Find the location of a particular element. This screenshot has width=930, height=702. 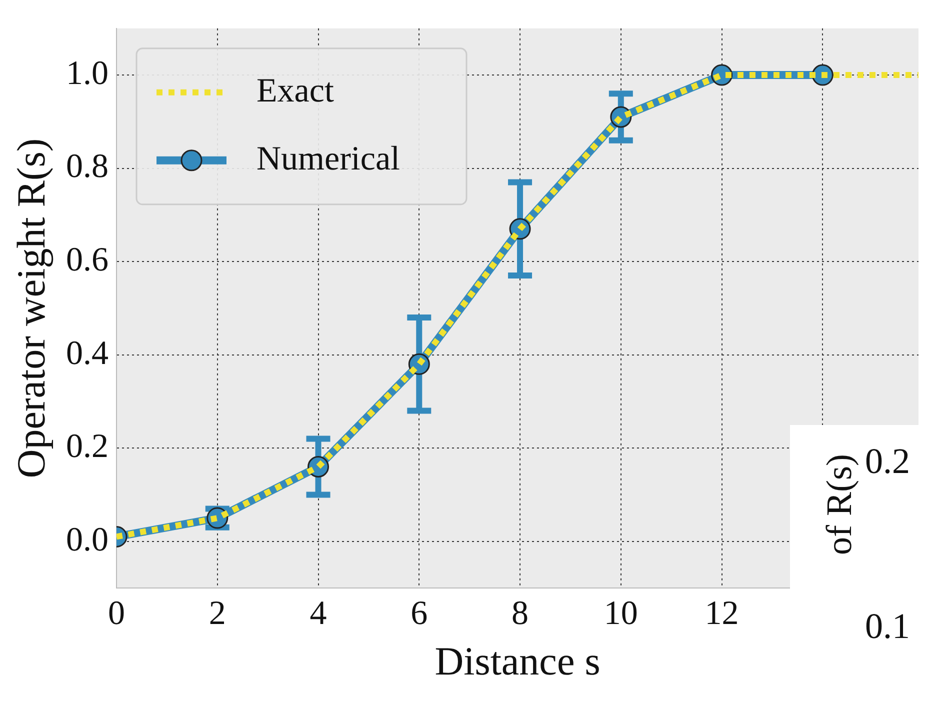

x-tick-label: 0 is located at coordinates (116, 613).